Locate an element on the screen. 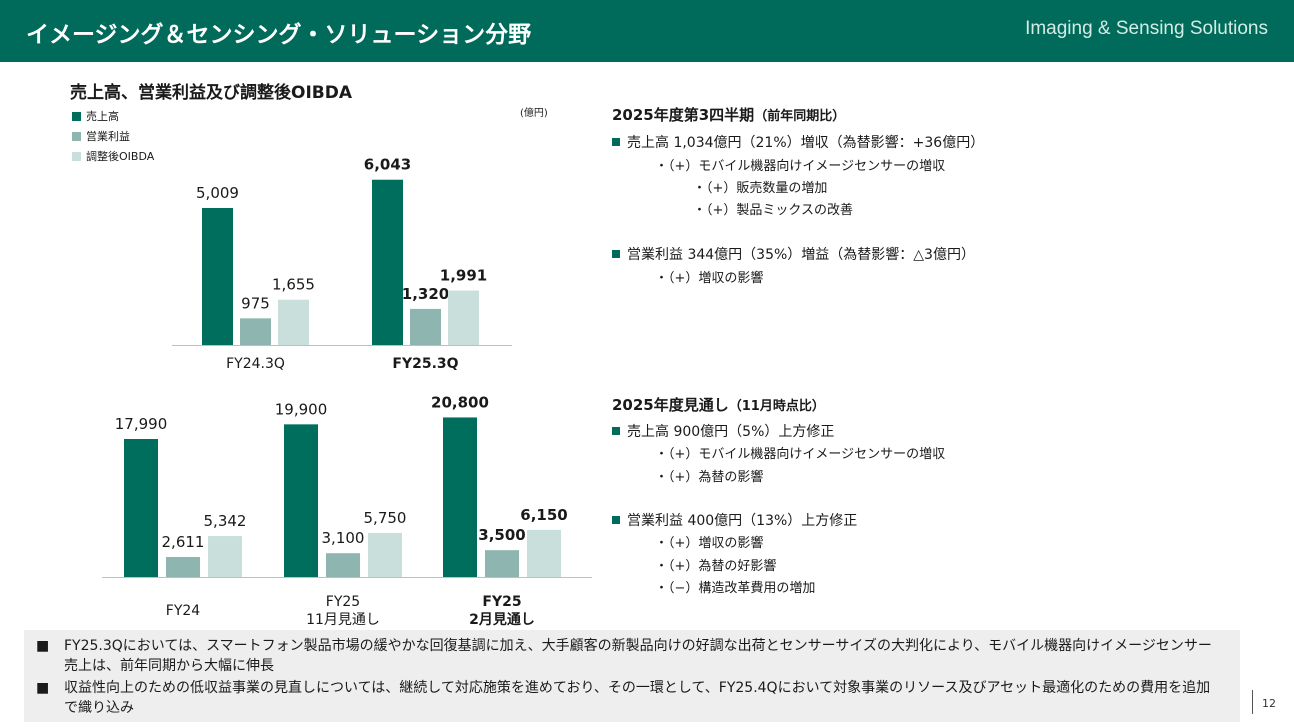 The image size is (1294, 727). q3-op-bullet: 営業利益 344億円（35%）増益（為替影響：△3億円） is located at coordinates (793, 254).